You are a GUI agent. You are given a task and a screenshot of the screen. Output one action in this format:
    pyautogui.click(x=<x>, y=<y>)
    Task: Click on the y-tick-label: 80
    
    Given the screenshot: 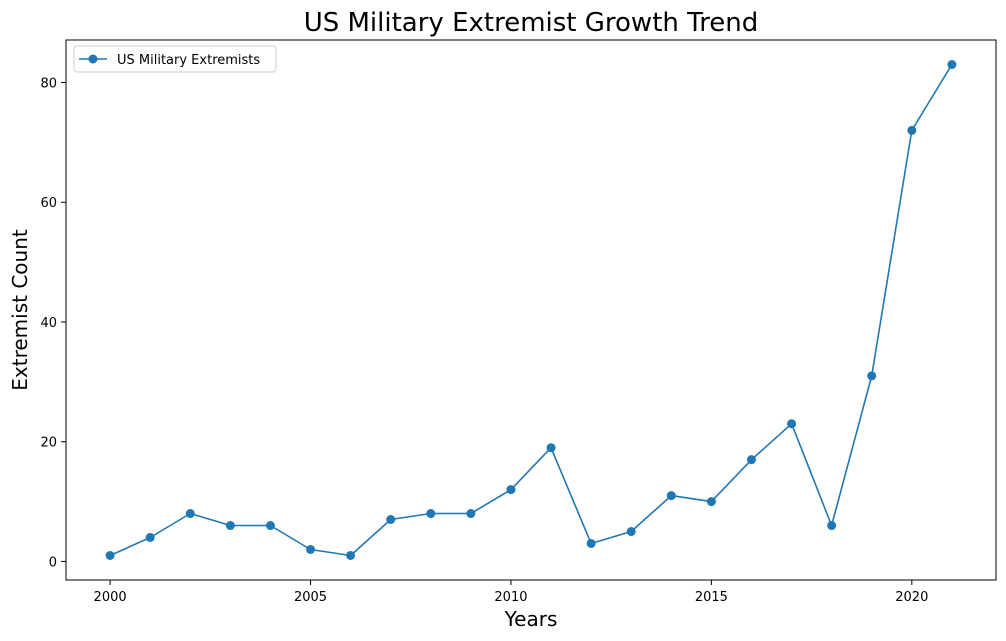 What is the action you would take?
    pyautogui.click(x=48, y=84)
    